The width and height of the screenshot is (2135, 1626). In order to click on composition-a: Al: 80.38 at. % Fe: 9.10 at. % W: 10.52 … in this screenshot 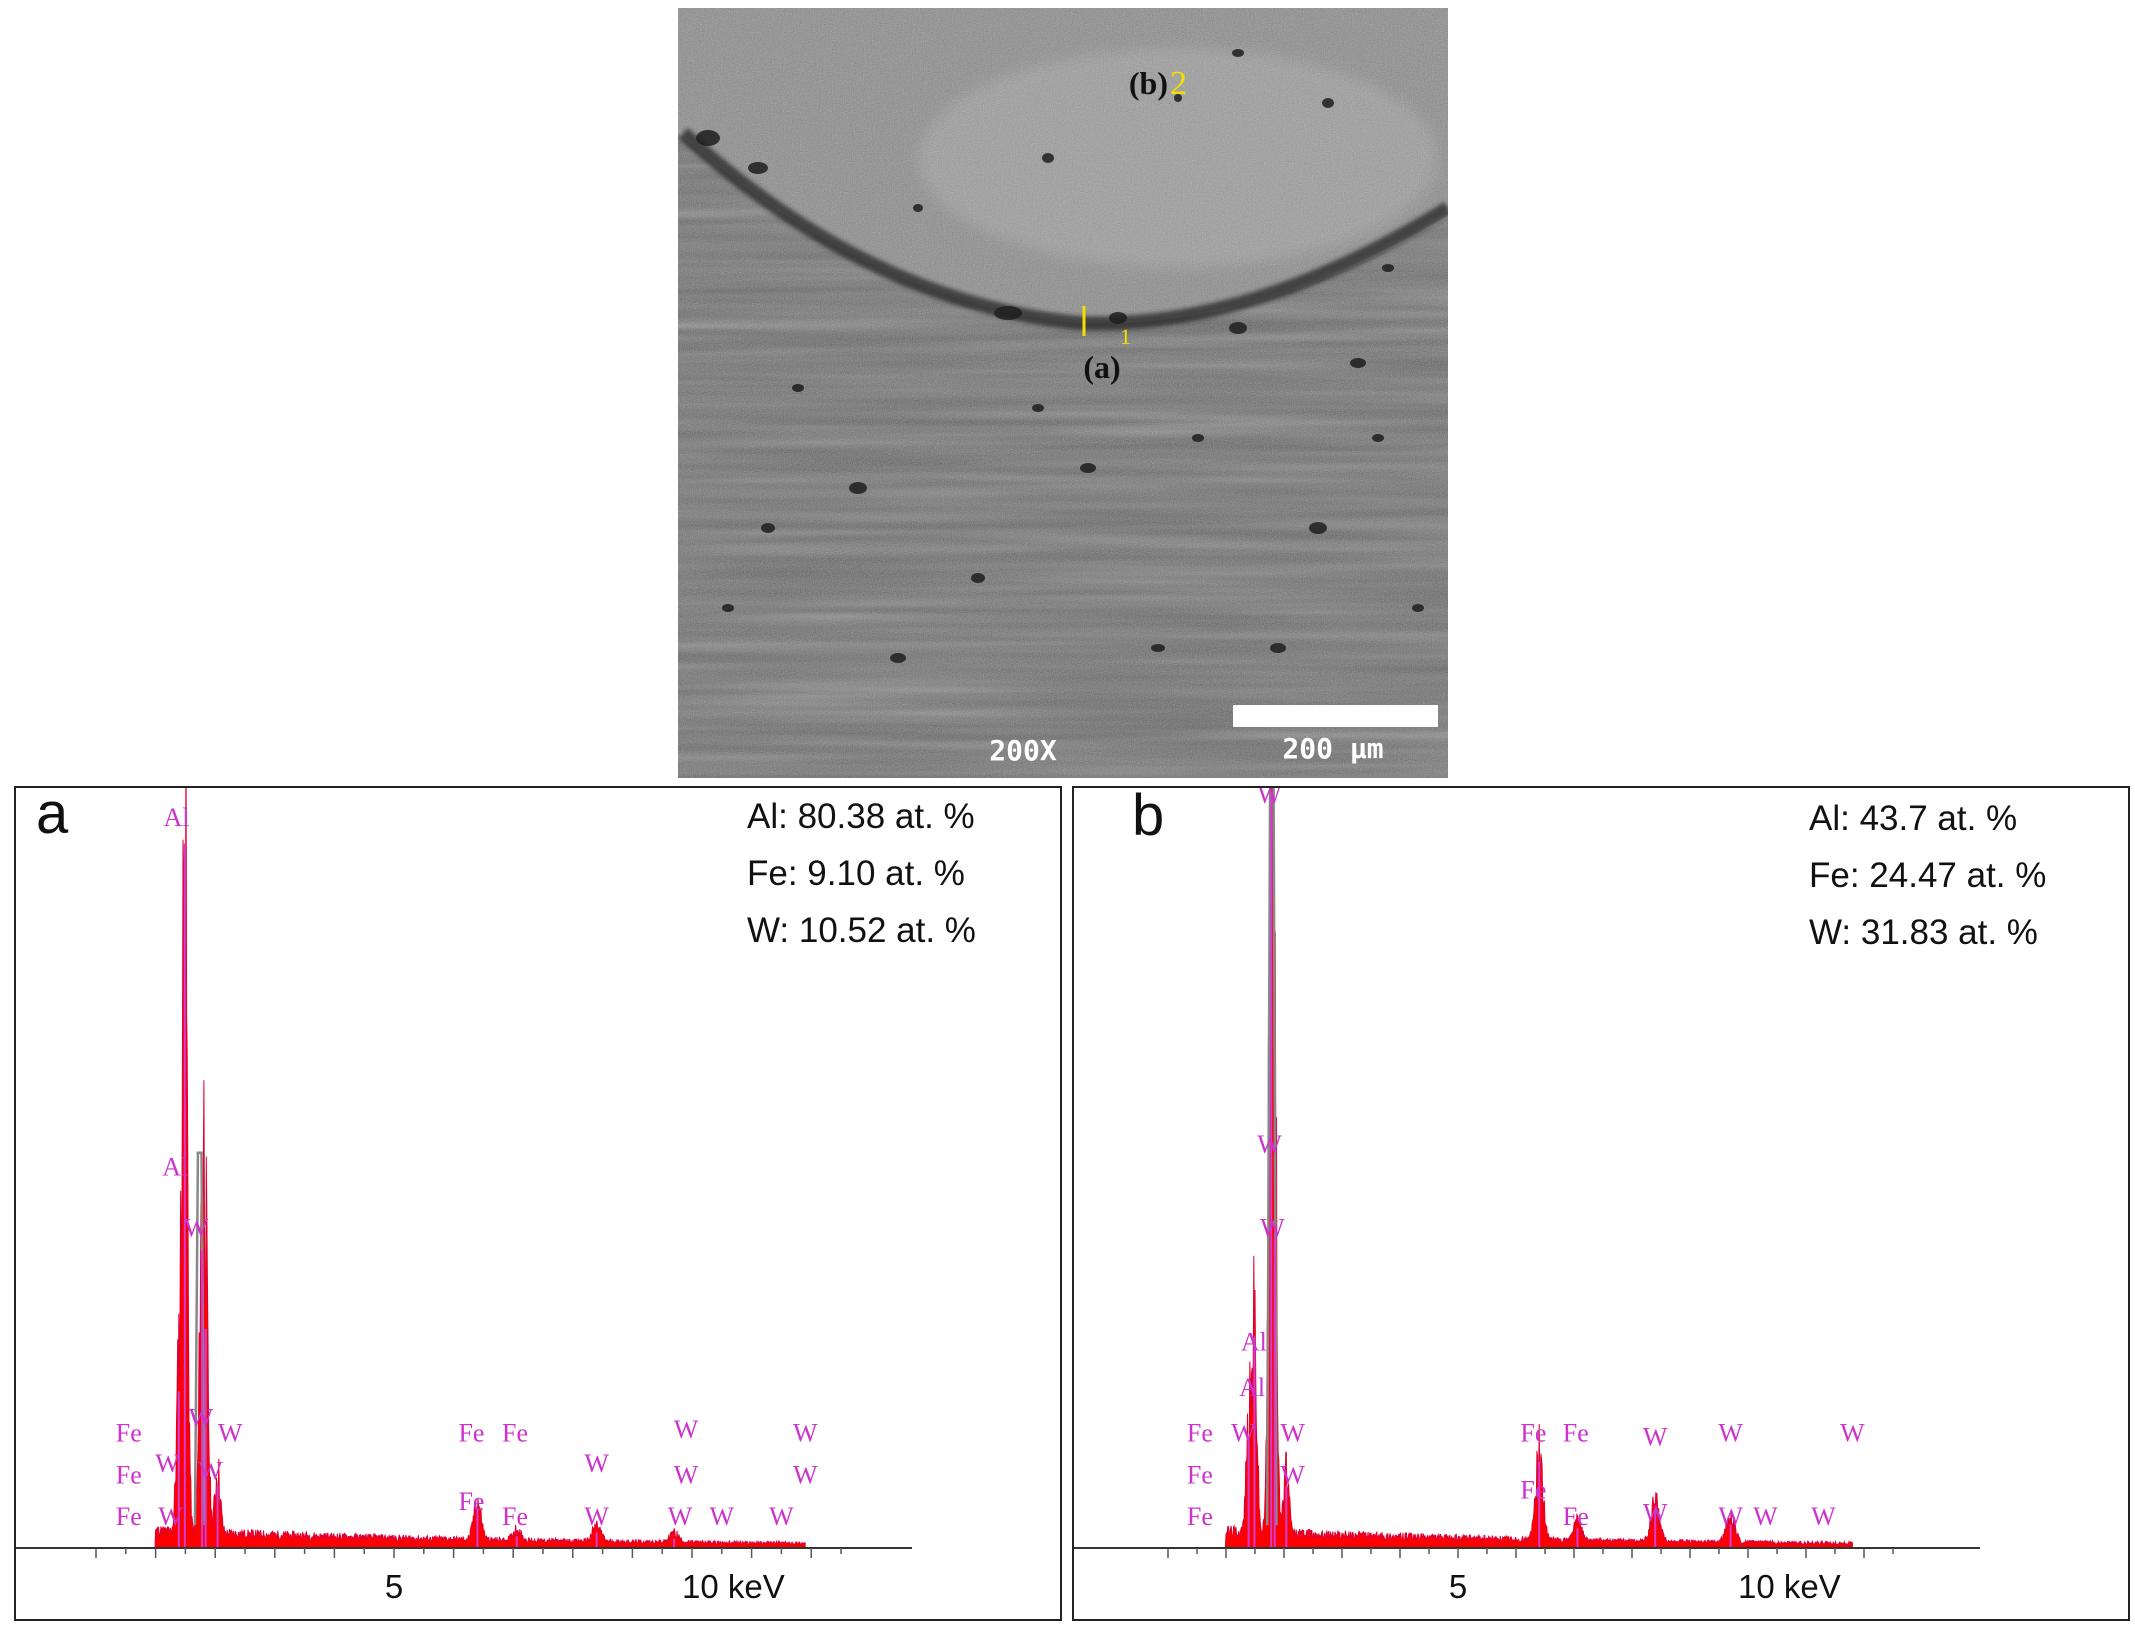, I will do `click(861, 873)`.